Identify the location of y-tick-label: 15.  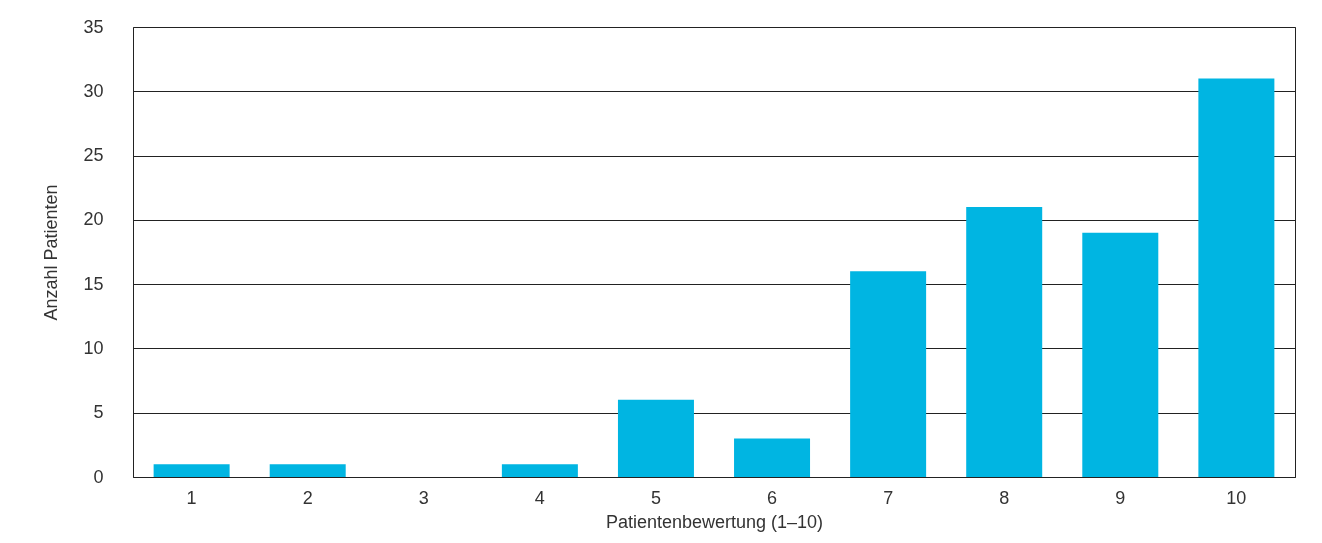
(93, 283).